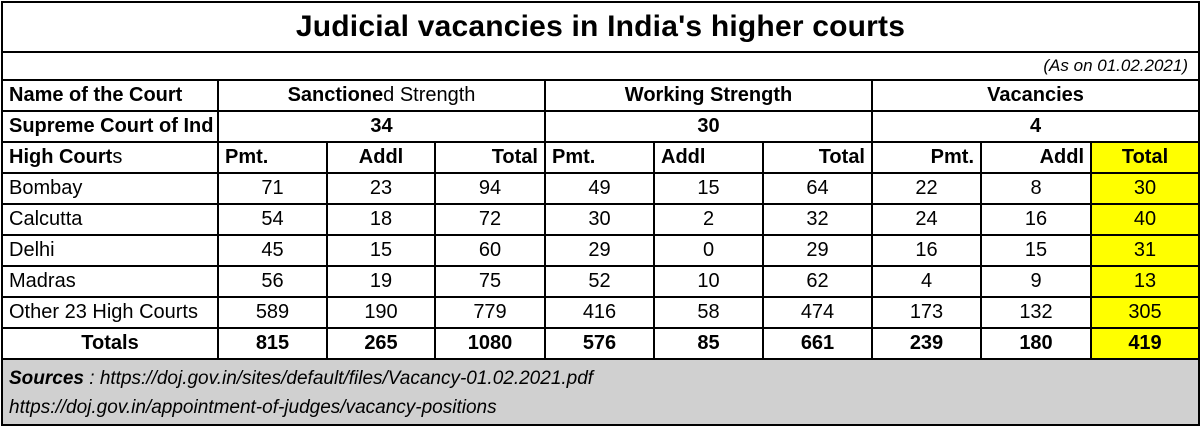 The image size is (1200, 442). I want to click on vacancies-header: Vacancies, so click(1035, 95).